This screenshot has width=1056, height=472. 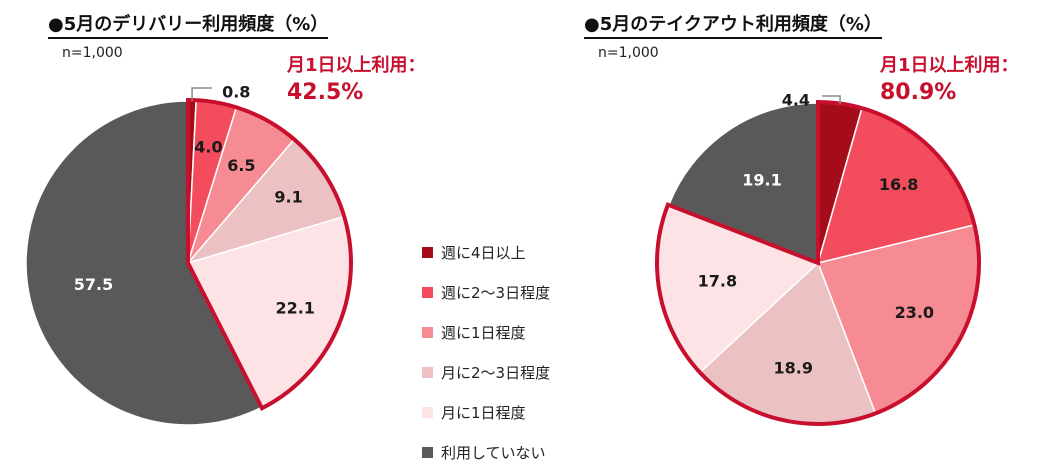 What do you see at coordinates (793, 367) in the screenshot?
I see `slice-value-label: 18.9` at bounding box center [793, 367].